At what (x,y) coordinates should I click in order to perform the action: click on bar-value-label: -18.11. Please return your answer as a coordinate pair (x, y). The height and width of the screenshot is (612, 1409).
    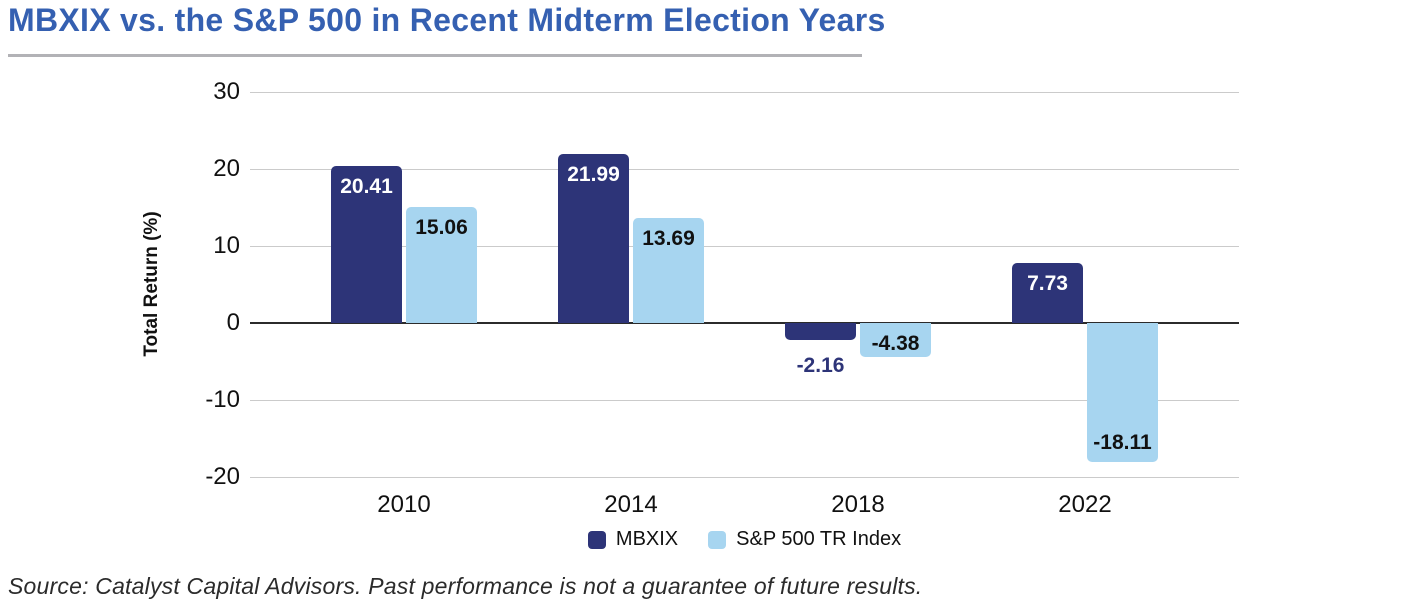
    Looking at the image, I should click on (1122, 443).